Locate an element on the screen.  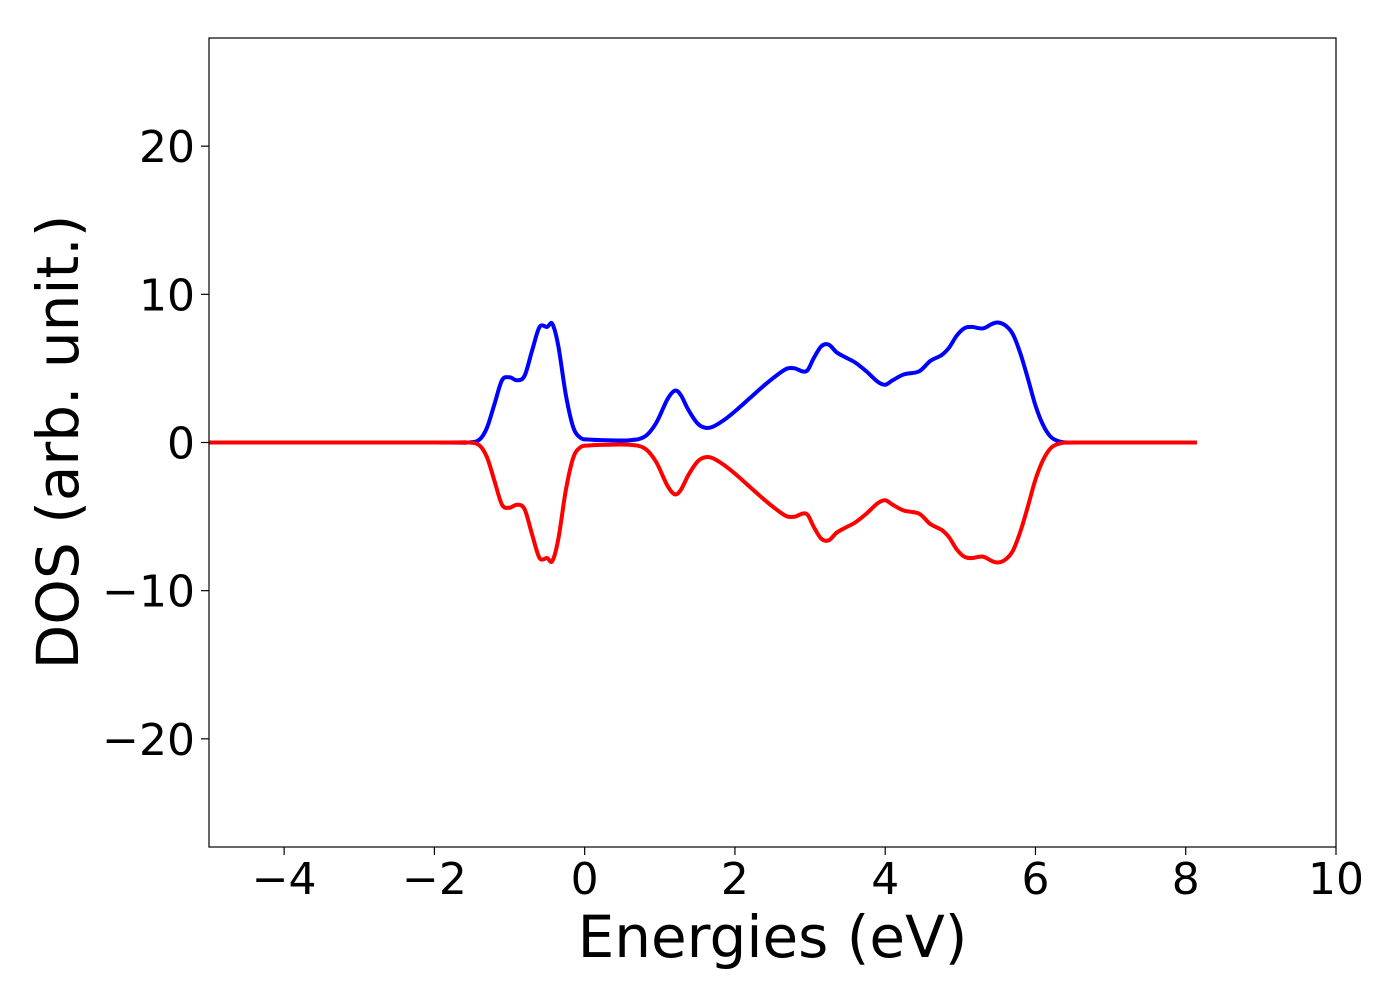
x-tick-label: 6 is located at coordinates (1035, 879).